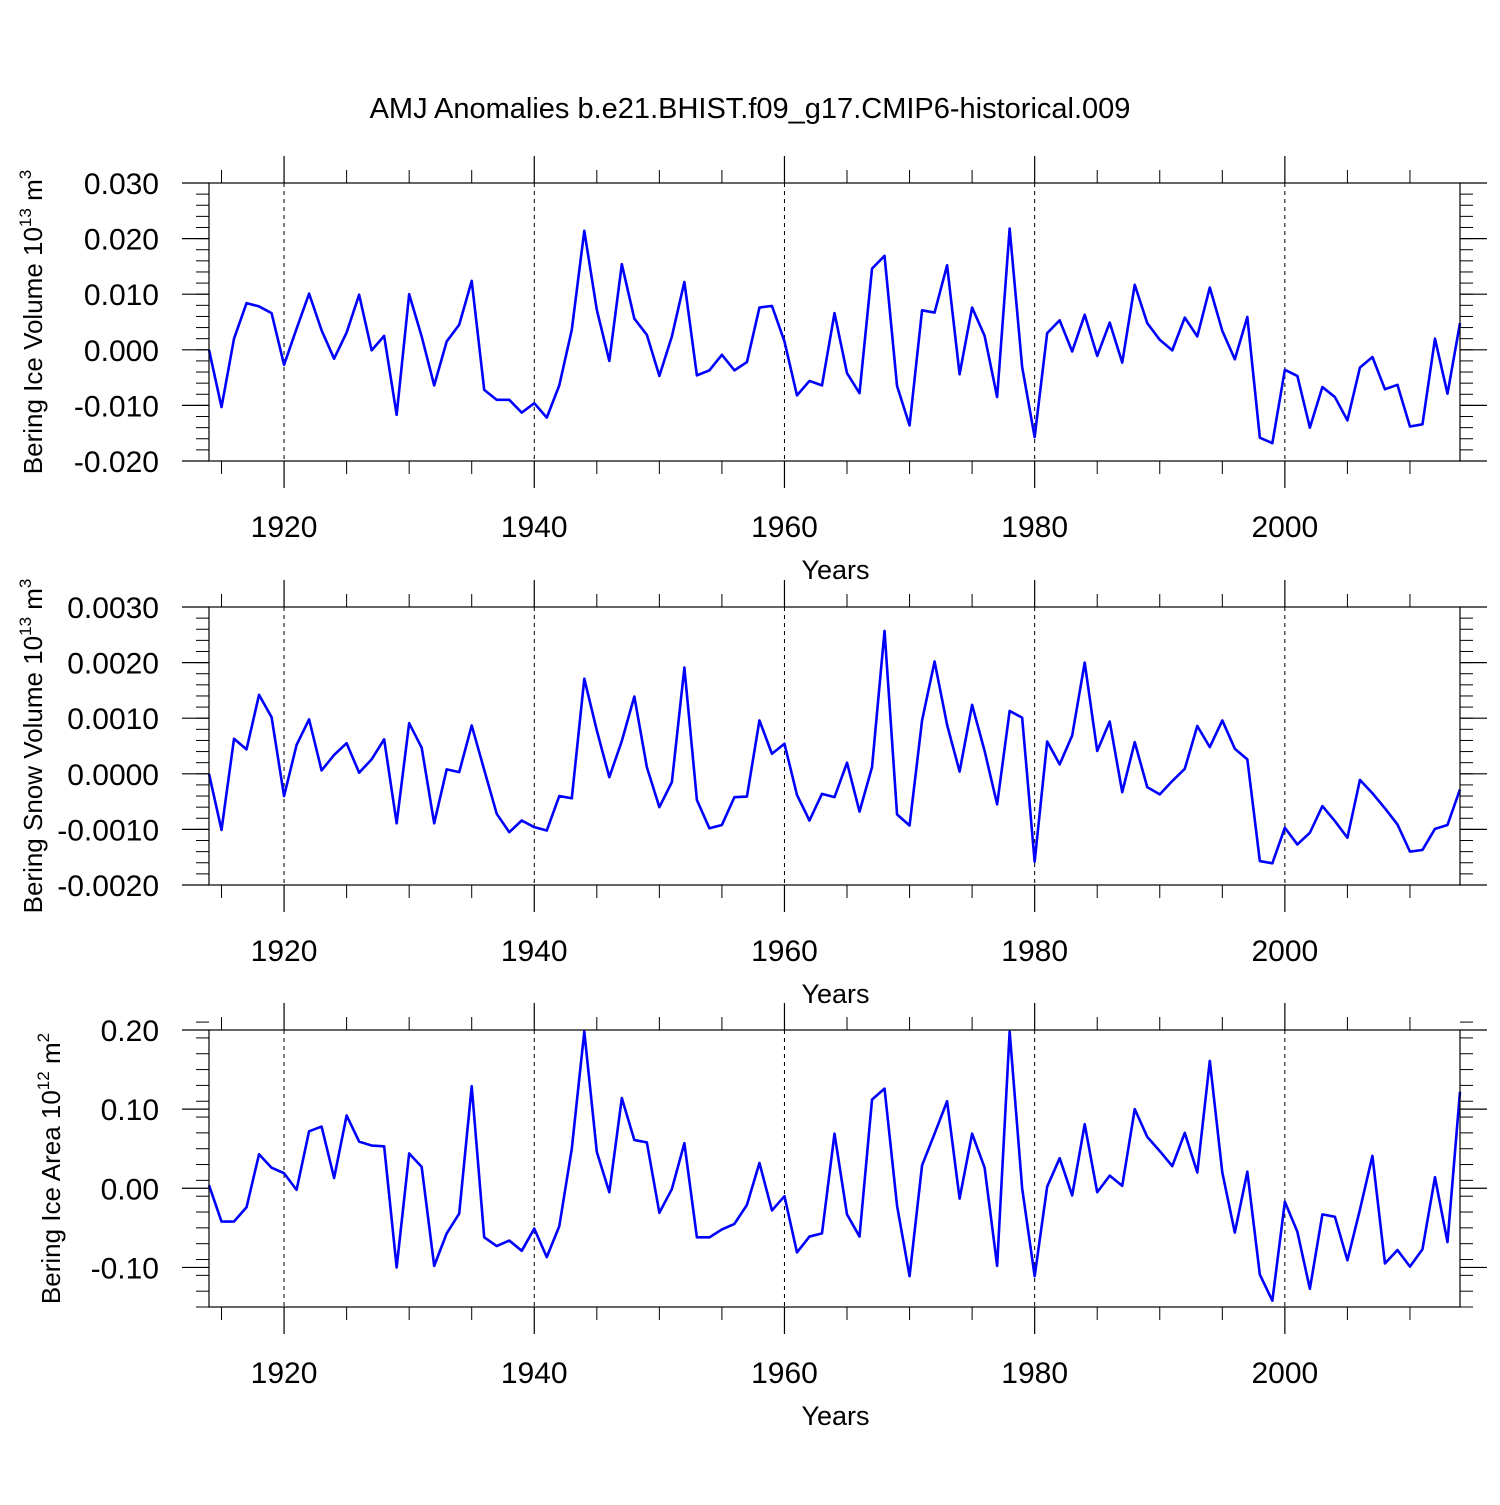  What do you see at coordinates (113, 775) in the screenshot?
I see `y-tick-label: 0.0000` at bounding box center [113, 775].